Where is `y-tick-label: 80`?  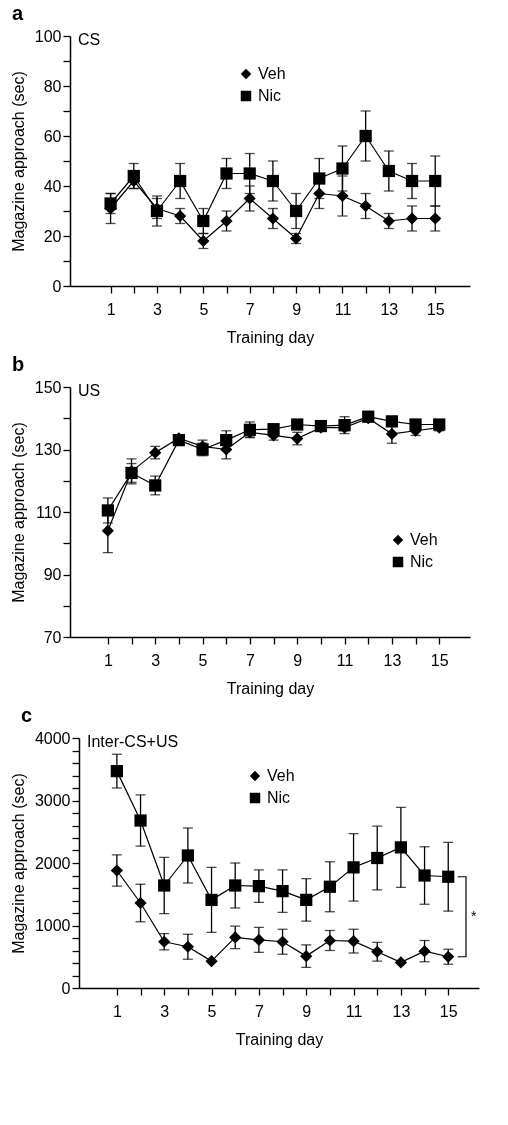 y-tick-label: 80 is located at coordinates (52, 86).